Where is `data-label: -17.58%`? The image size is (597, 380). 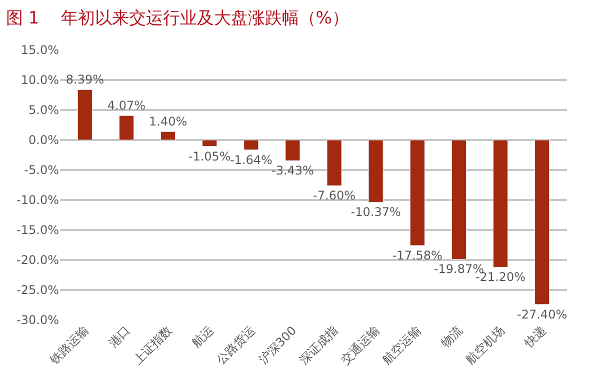 data-label: -17.58% is located at coordinates (417, 255).